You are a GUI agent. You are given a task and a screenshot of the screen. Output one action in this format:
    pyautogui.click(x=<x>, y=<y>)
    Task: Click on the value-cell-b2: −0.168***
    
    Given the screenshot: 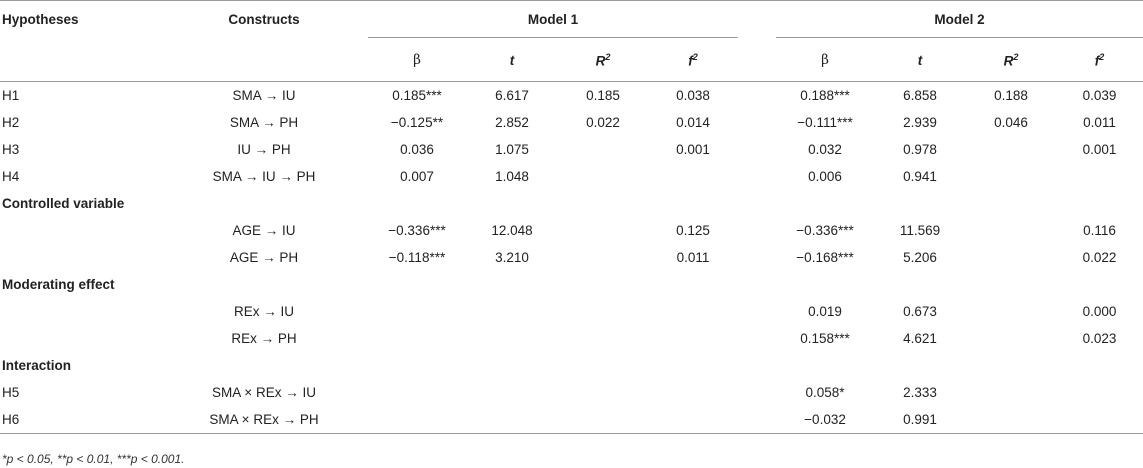 What is the action you would take?
    pyautogui.click(x=825, y=257)
    